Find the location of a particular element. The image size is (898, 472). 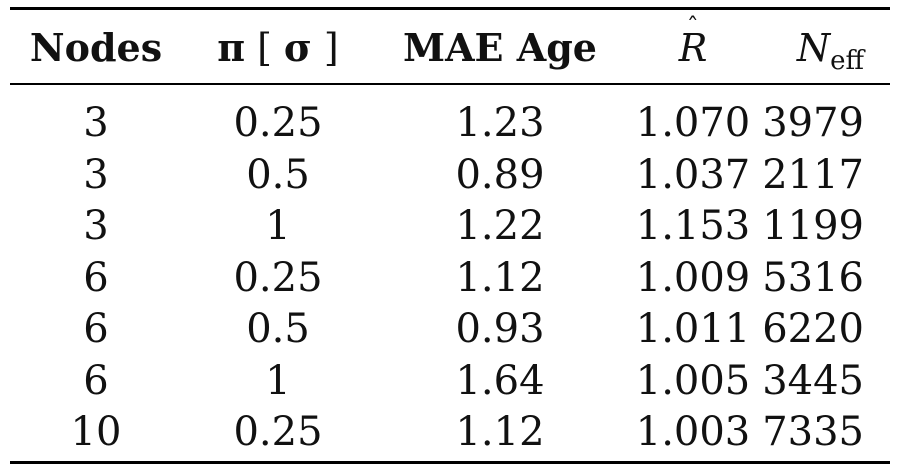

cell-rhat: 1.003 is located at coordinates (693, 432).